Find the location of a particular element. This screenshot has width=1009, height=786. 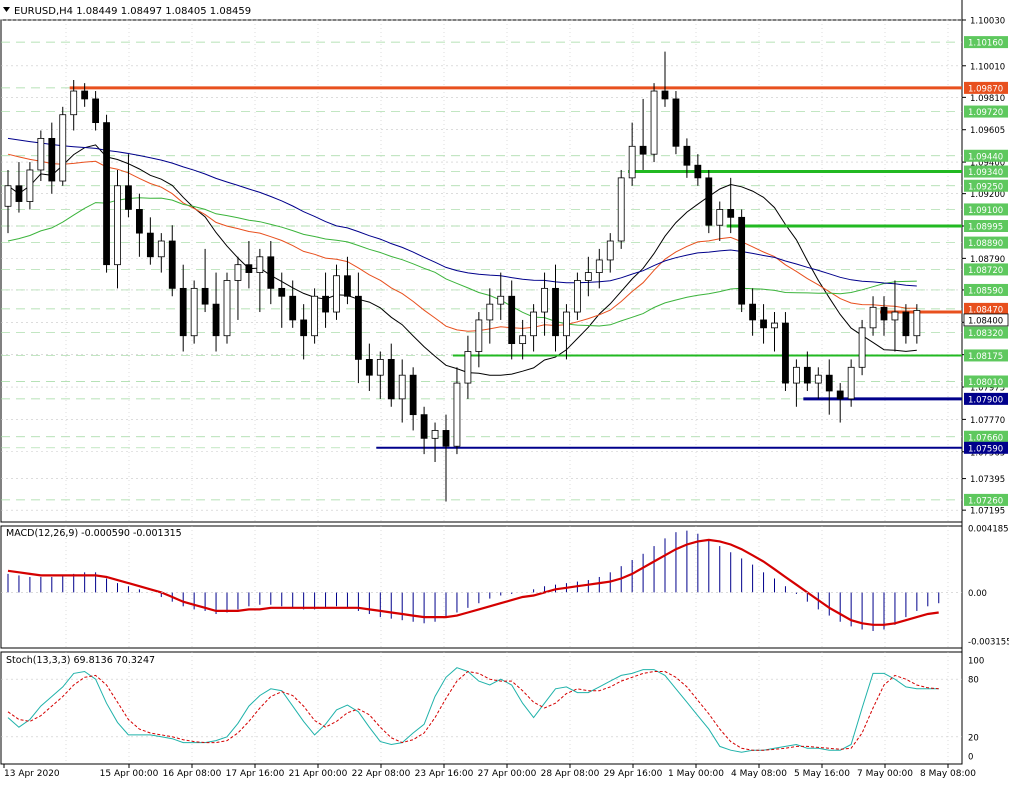

price-tick-label: 1.10010 is located at coordinates (987, 67).